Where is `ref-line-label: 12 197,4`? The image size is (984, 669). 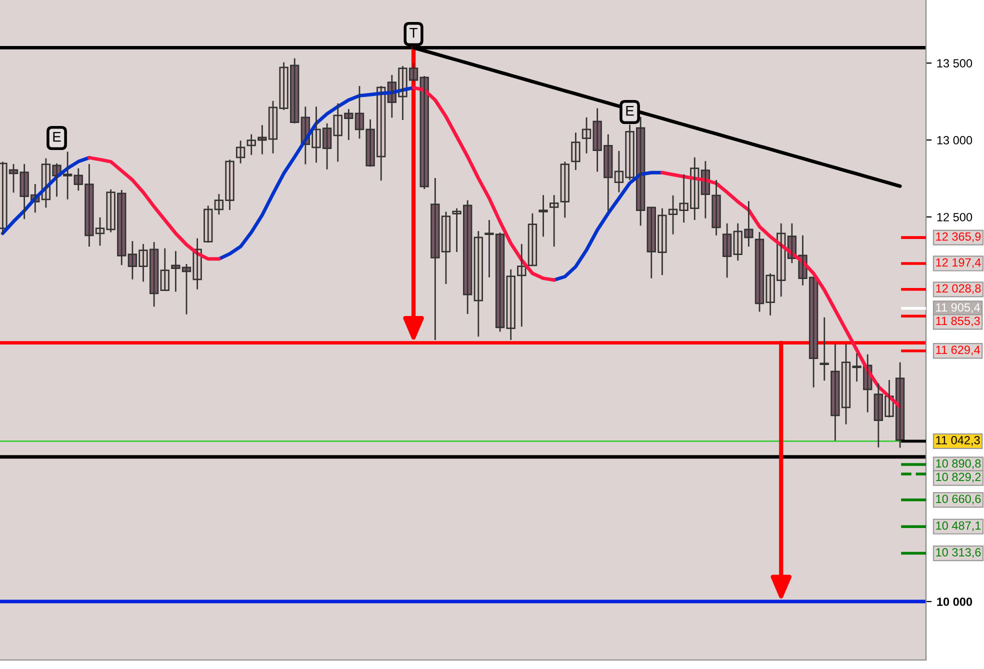 ref-line-label: 12 197,4 is located at coordinates (958, 263).